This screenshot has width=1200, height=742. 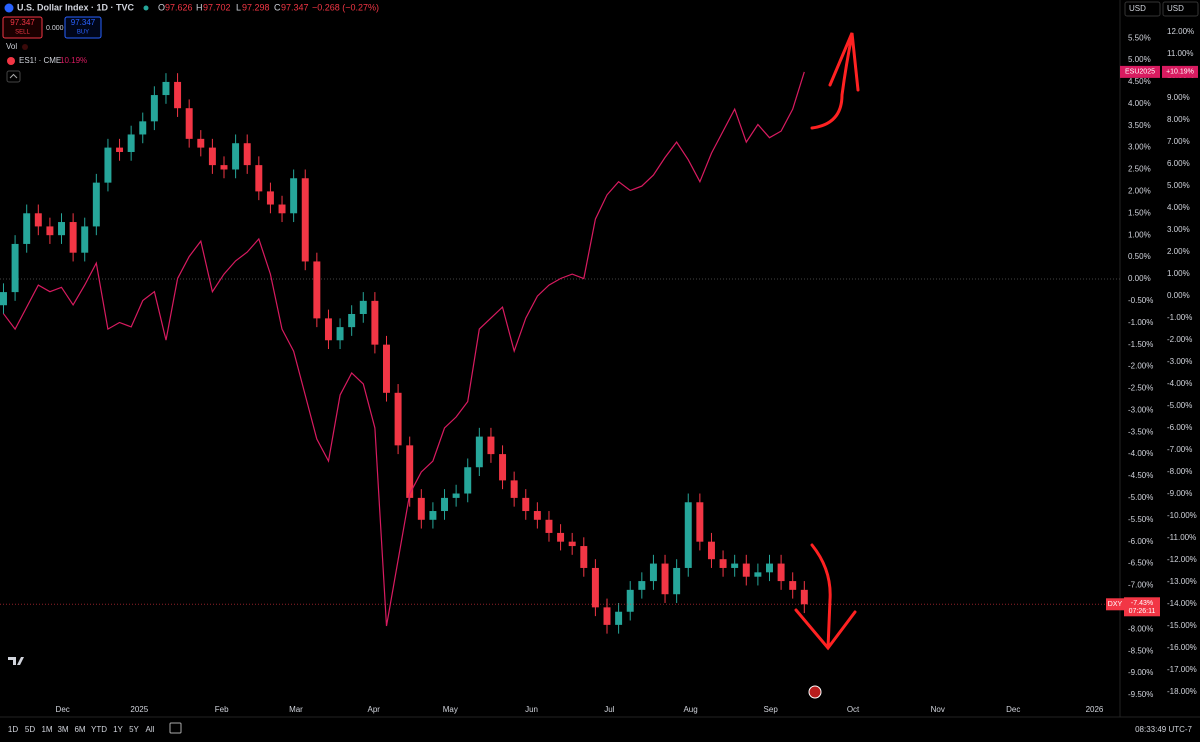 I want to click on y-tick-label: -1.00%, so click(x=1140, y=322).